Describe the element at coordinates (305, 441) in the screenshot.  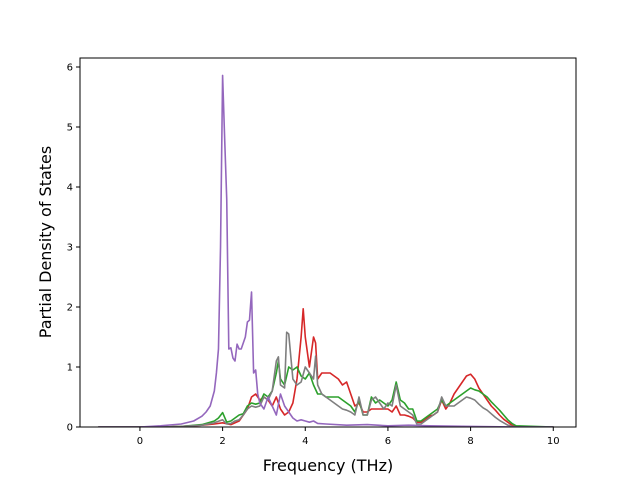
I see `x-tick-label: 4` at that location.